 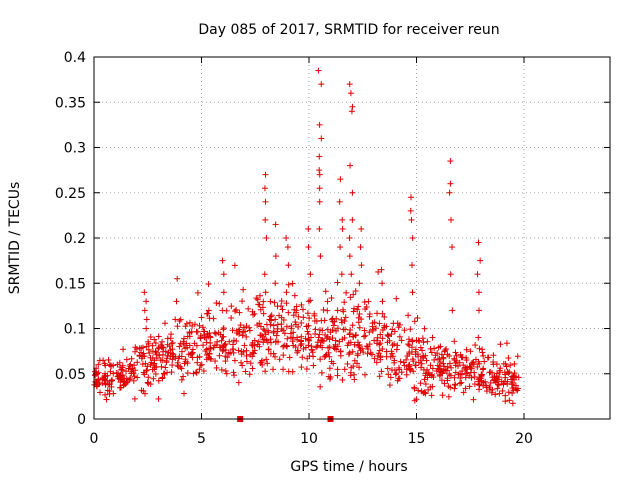 What do you see at coordinates (94, 439) in the screenshot?
I see `x-tick-label: 0` at bounding box center [94, 439].